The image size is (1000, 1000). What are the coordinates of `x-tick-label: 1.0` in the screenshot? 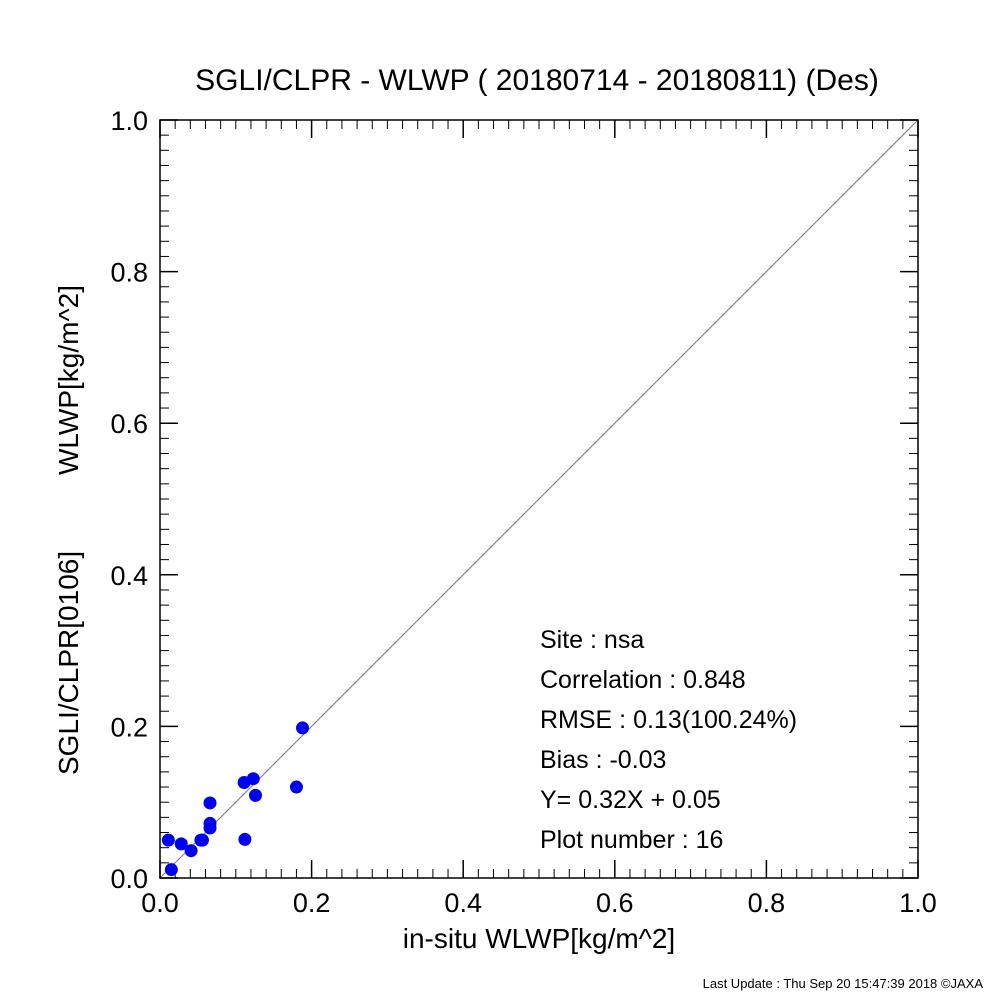 It's located at (918, 903).